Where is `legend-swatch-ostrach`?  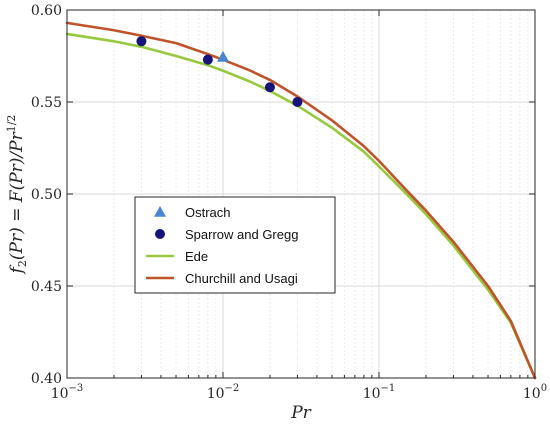 legend-swatch-ostrach is located at coordinates (160, 211).